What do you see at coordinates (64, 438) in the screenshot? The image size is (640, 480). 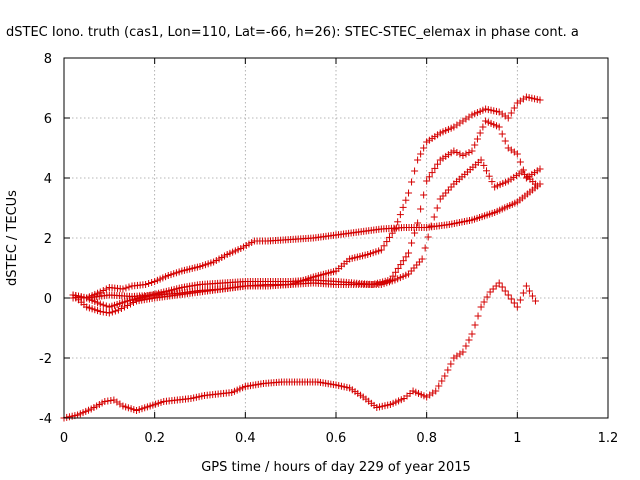 I see `x-tick-label: 0` at bounding box center [64, 438].